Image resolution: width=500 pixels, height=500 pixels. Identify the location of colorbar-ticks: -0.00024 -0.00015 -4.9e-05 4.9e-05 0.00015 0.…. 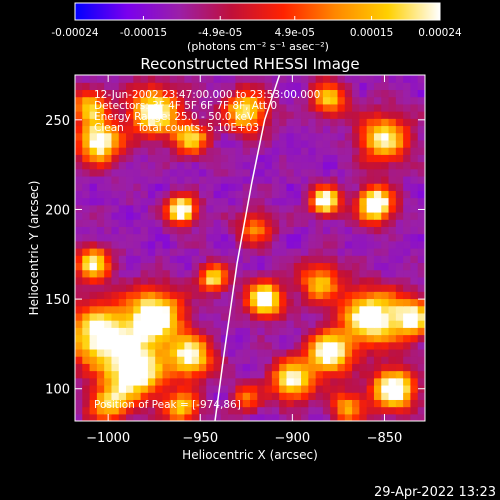
(256, 27).